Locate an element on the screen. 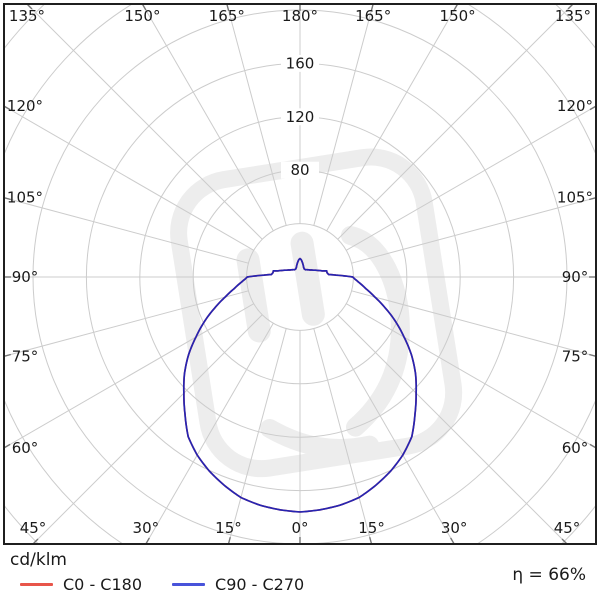  efficiency-label: η = 66% is located at coordinates (549, 575).